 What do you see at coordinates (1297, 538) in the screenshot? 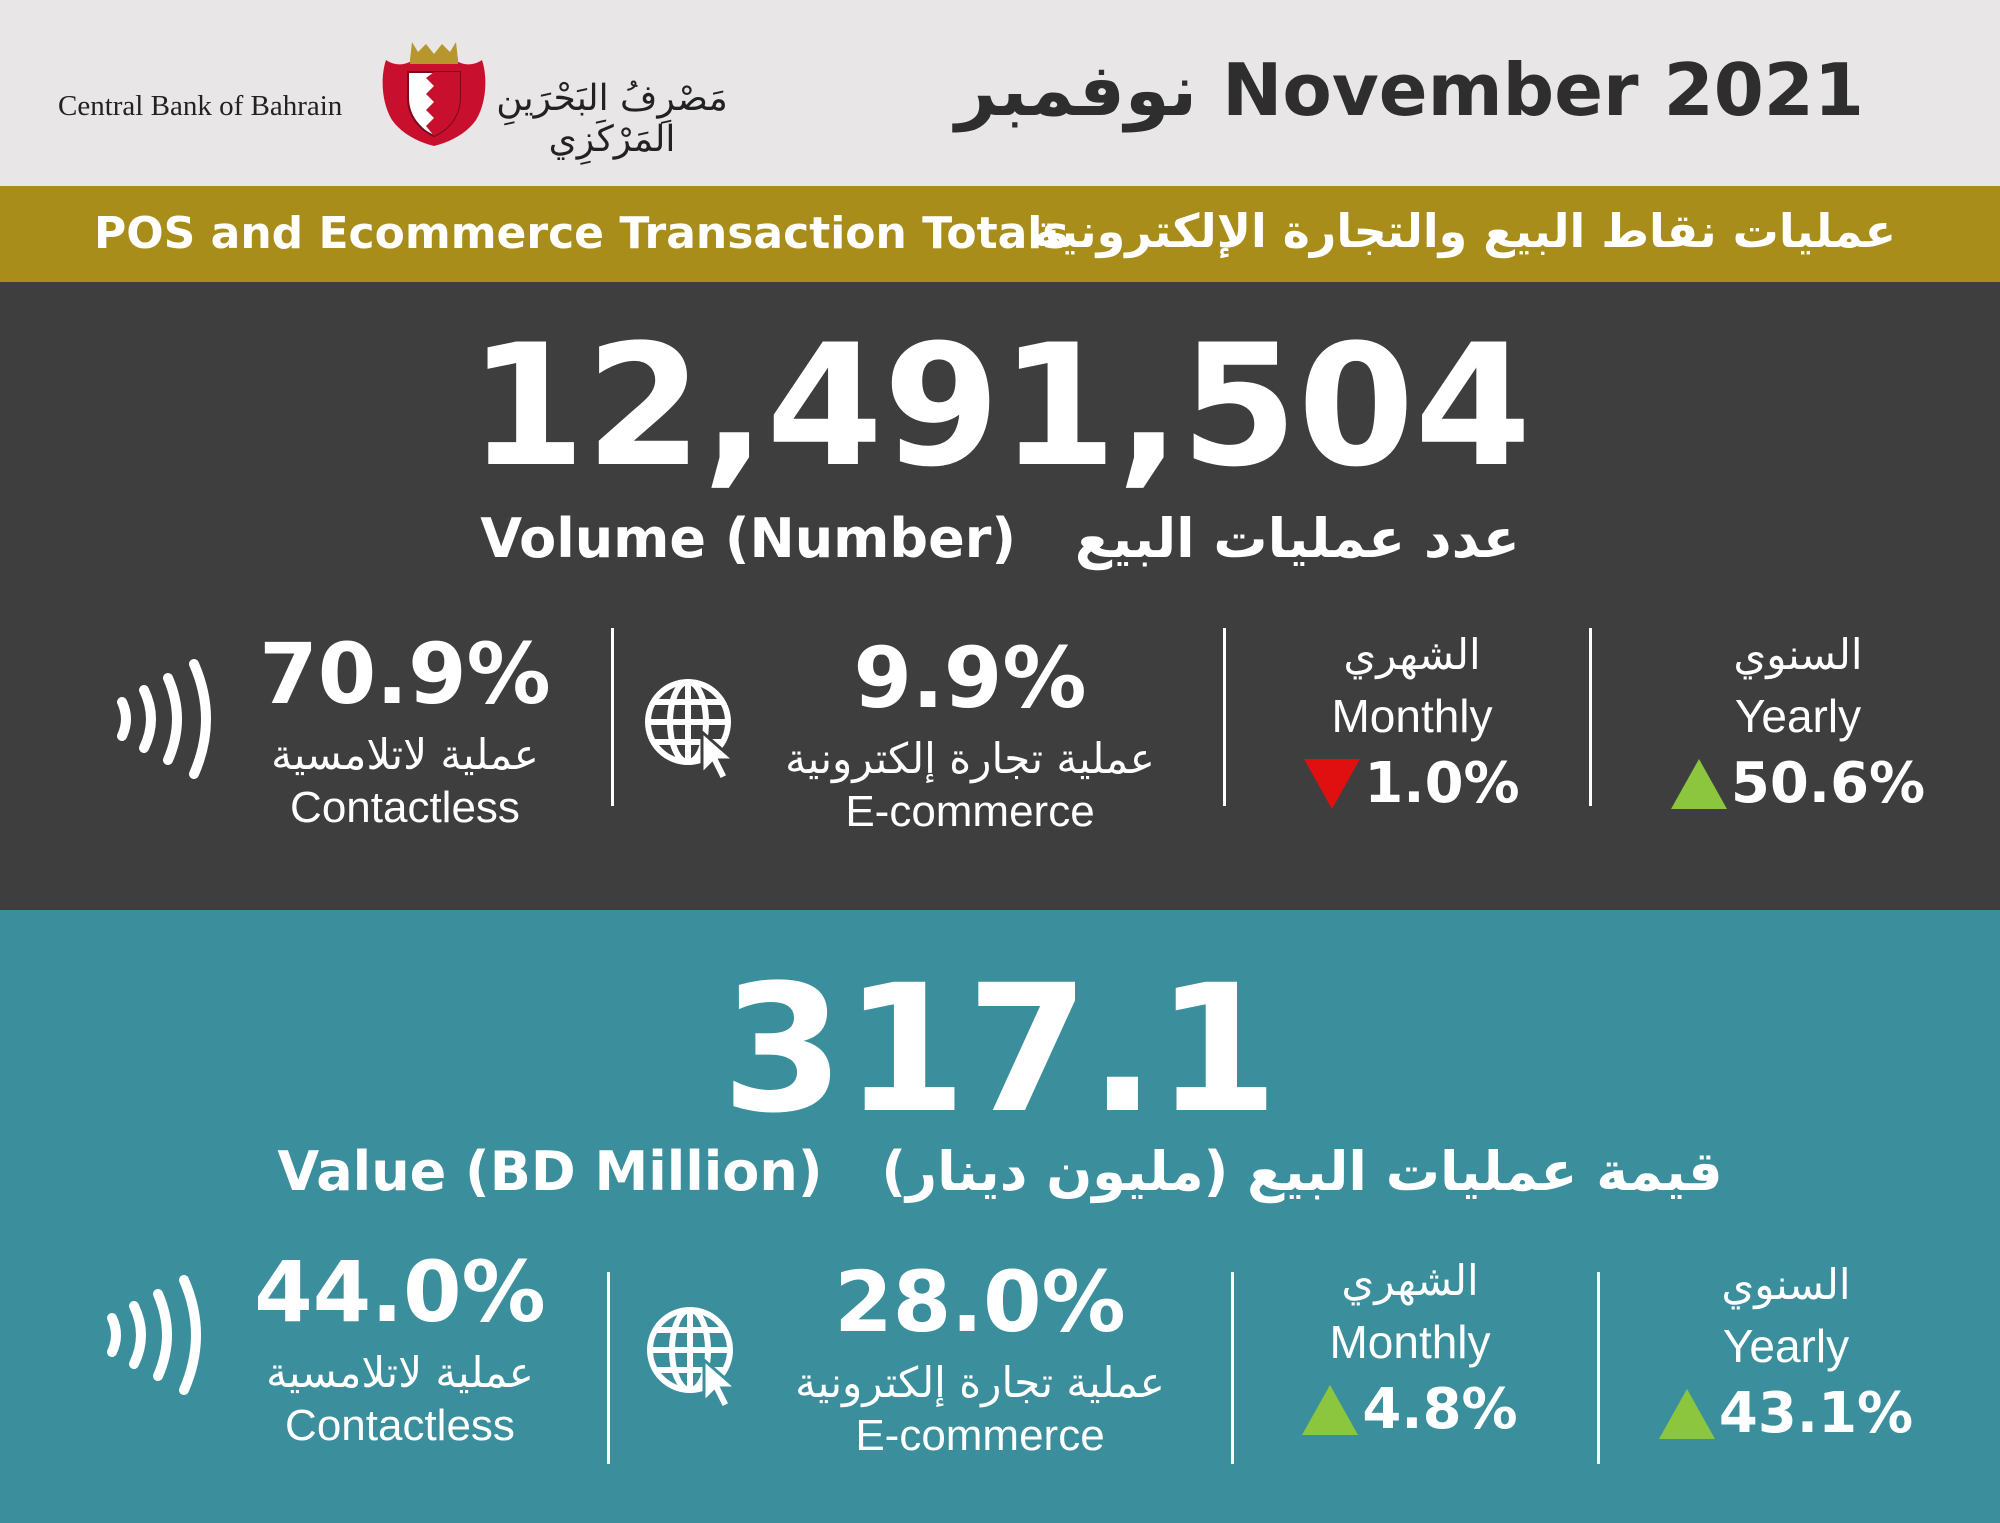
I see `volume-label-ar: عدد عمليات البيع` at bounding box center [1297, 538].